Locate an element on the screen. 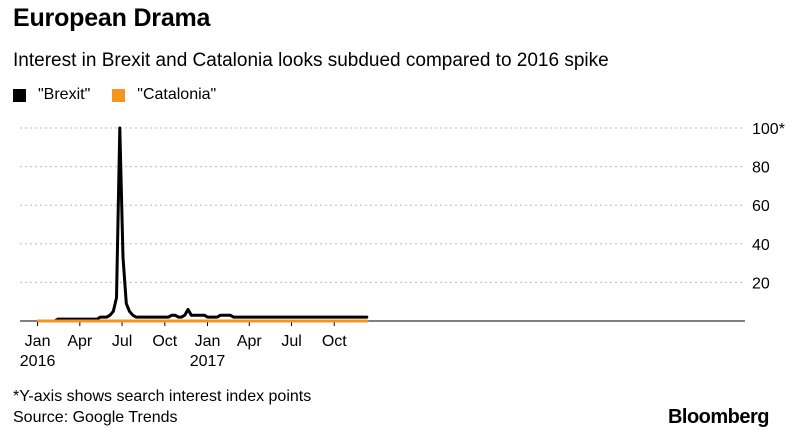 The image size is (800, 438). legend: "Brexit" "Catalonia" is located at coordinates (125, 95).